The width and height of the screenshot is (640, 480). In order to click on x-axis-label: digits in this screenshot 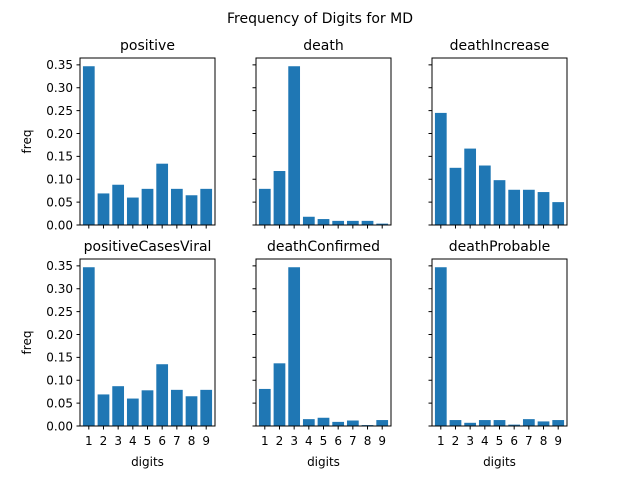, I will do `click(499, 462)`.